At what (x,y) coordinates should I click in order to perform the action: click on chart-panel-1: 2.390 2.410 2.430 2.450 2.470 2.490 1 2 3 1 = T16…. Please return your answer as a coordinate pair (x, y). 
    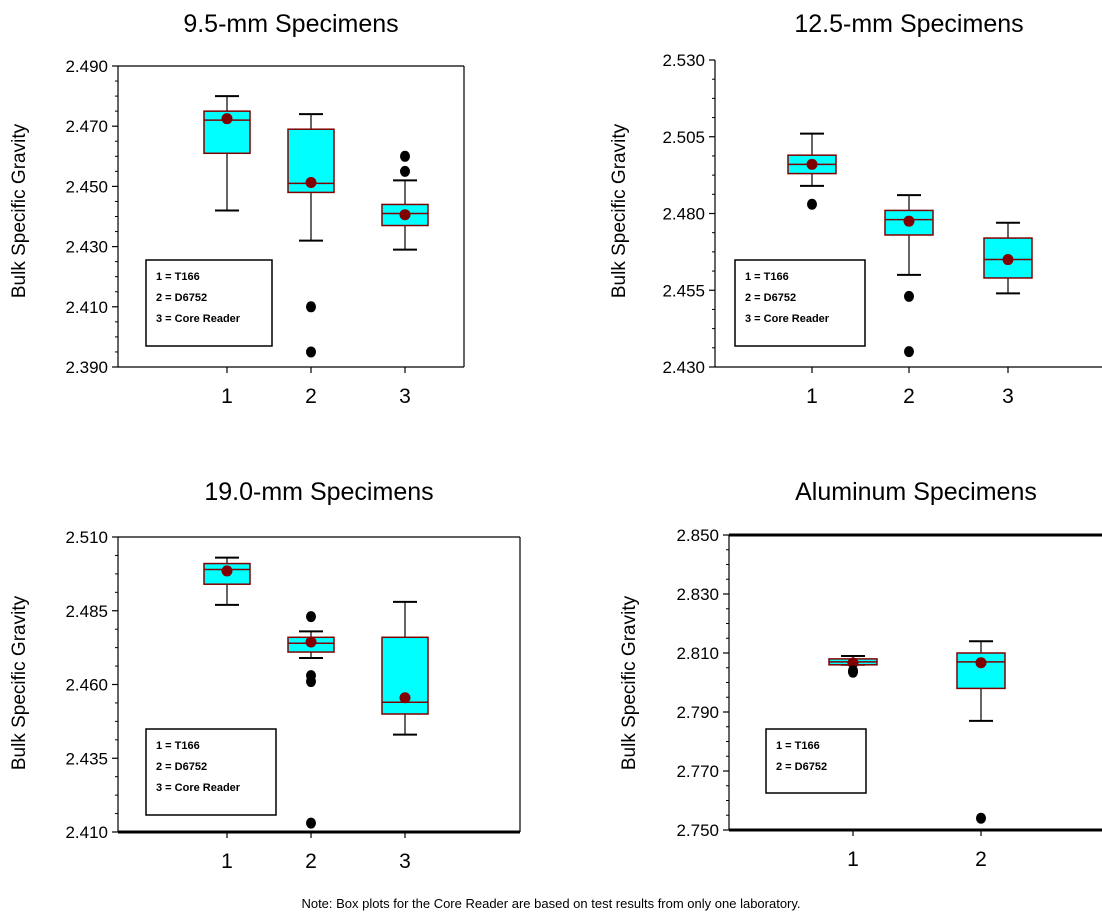
    Looking at the image, I should click on (265, 232).